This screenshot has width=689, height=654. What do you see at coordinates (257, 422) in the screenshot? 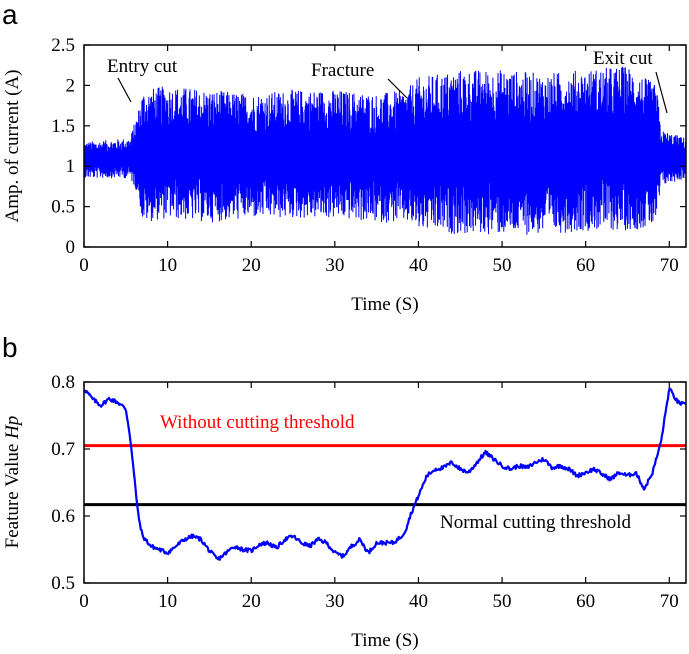
I see `without-cutting-threshold-label: Without cutting threshold` at bounding box center [257, 422].